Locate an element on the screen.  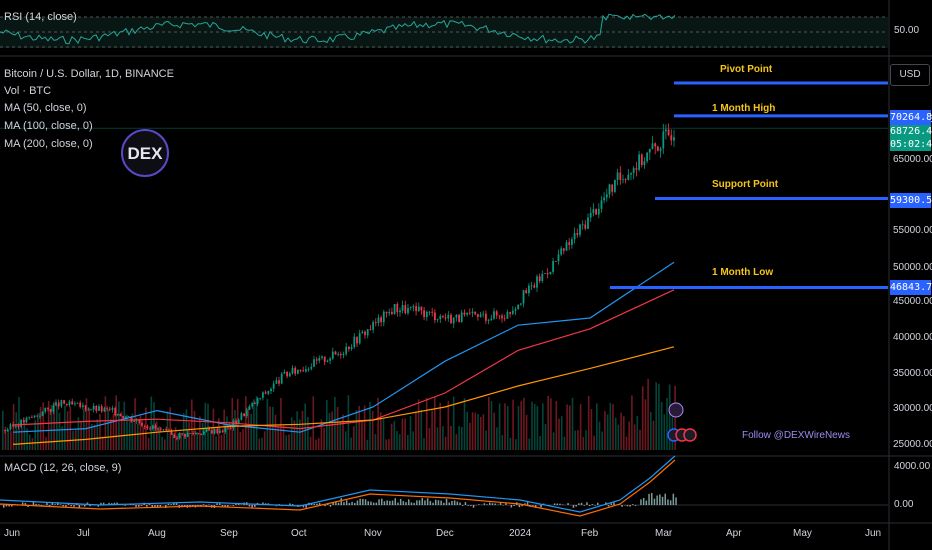
follow-text: Follow @DEXWireNews is located at coordinates (796, 435).